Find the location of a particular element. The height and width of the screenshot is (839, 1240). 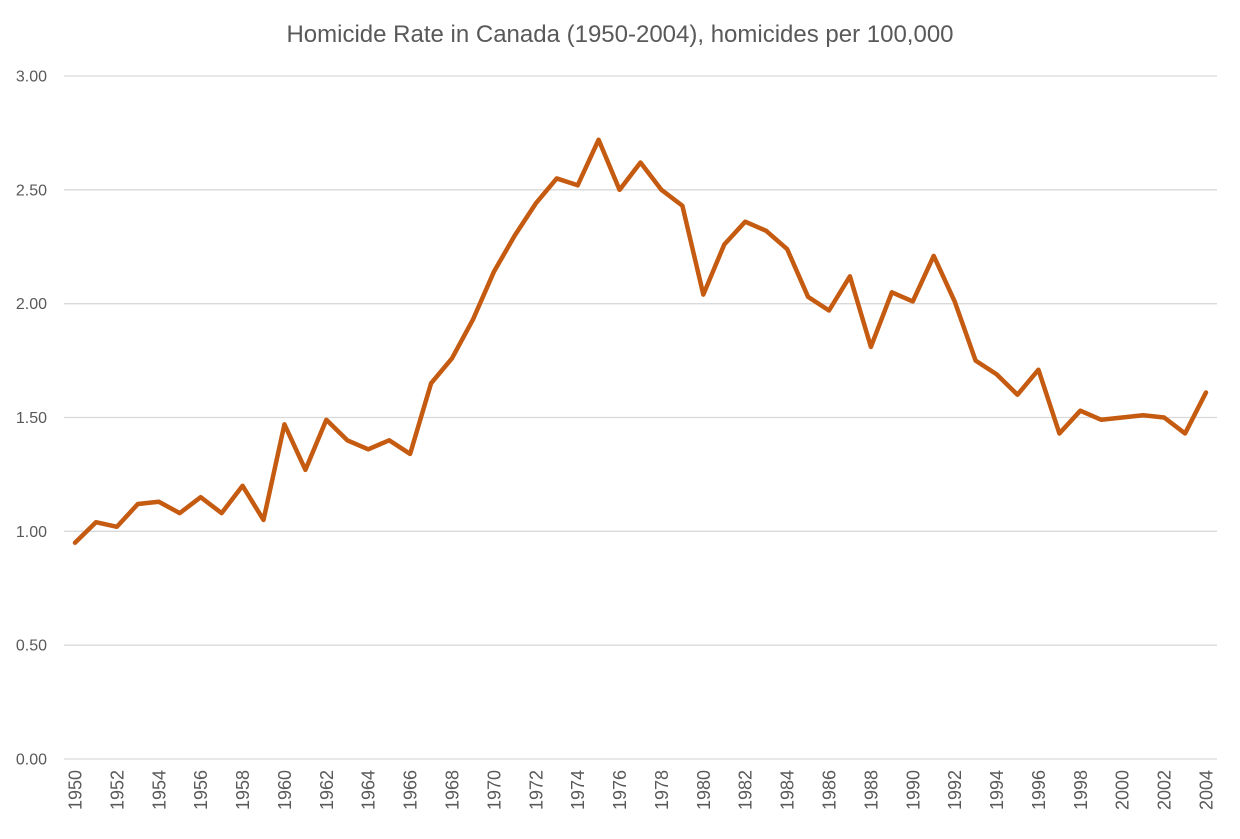

y-tick-label: 1.50 is located at coordinates (31, 418).